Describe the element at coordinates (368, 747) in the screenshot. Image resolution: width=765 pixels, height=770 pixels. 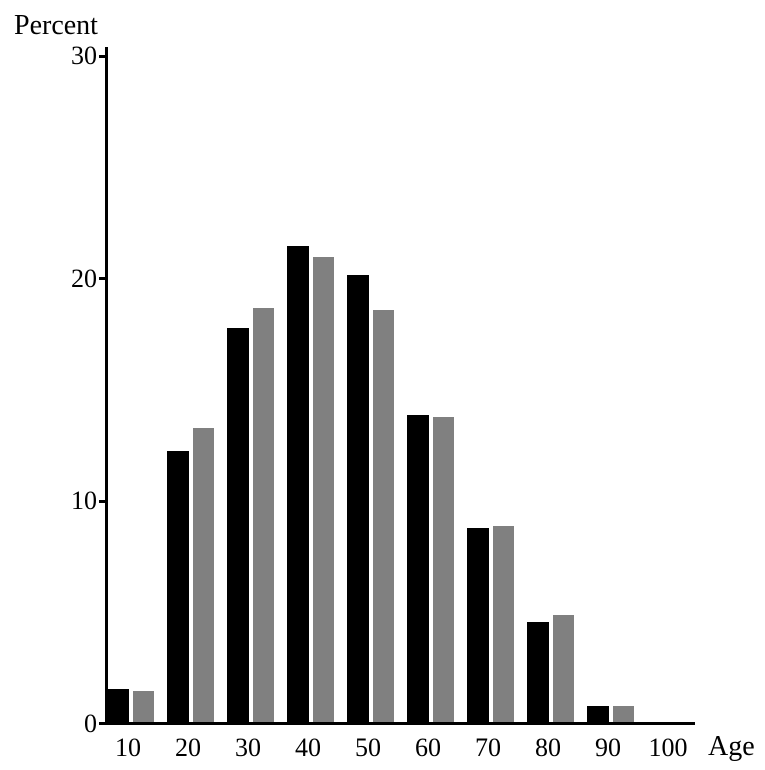
I see `x-tick-label-50: 50` at that location.